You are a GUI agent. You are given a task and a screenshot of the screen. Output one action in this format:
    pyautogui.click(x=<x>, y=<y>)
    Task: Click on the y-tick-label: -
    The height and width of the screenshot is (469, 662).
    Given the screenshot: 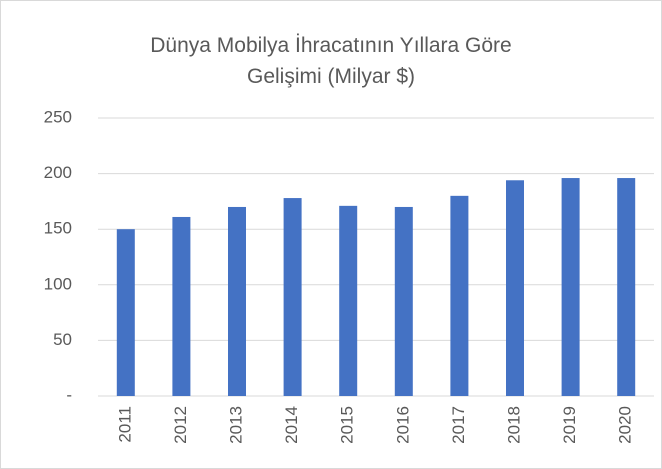 What is the action you would take?
    pyautogui.click(x=69, y=394)
    